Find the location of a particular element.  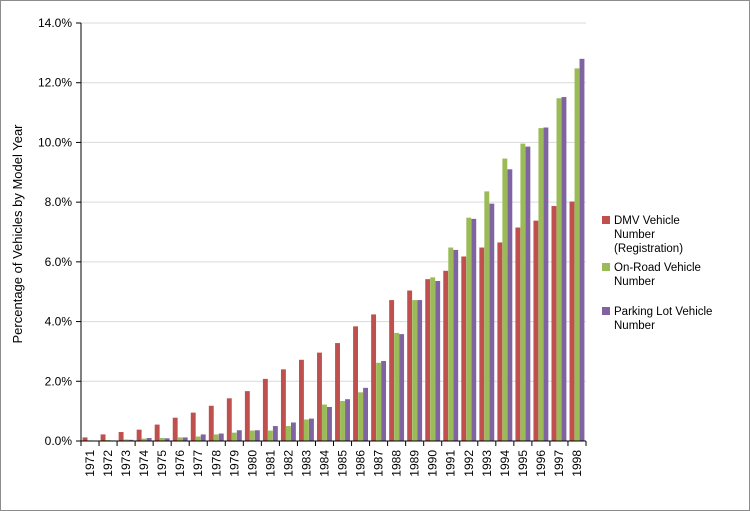

bar-parking-lot-vehicle-number-1984 is located at coordinates (329, 423).